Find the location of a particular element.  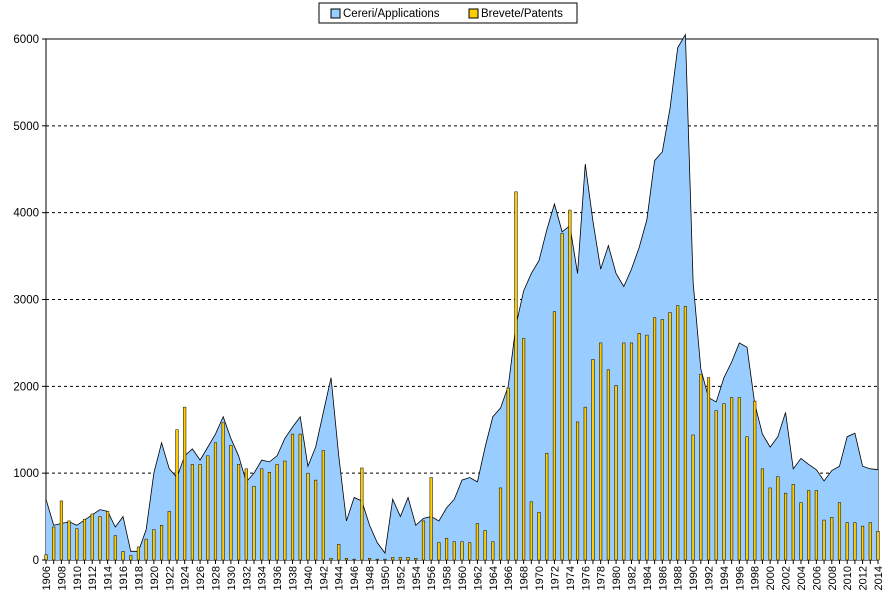

patent-bar-2008 is located at coordinates (831, 538).